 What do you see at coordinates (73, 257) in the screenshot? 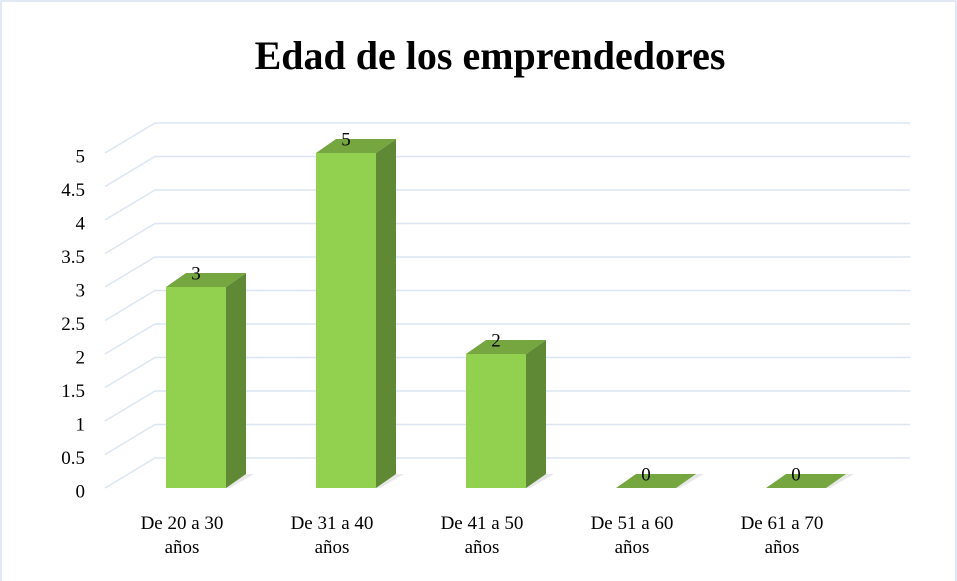
I see `y-tick-label: 3.5` at bounding box center [73, 257].